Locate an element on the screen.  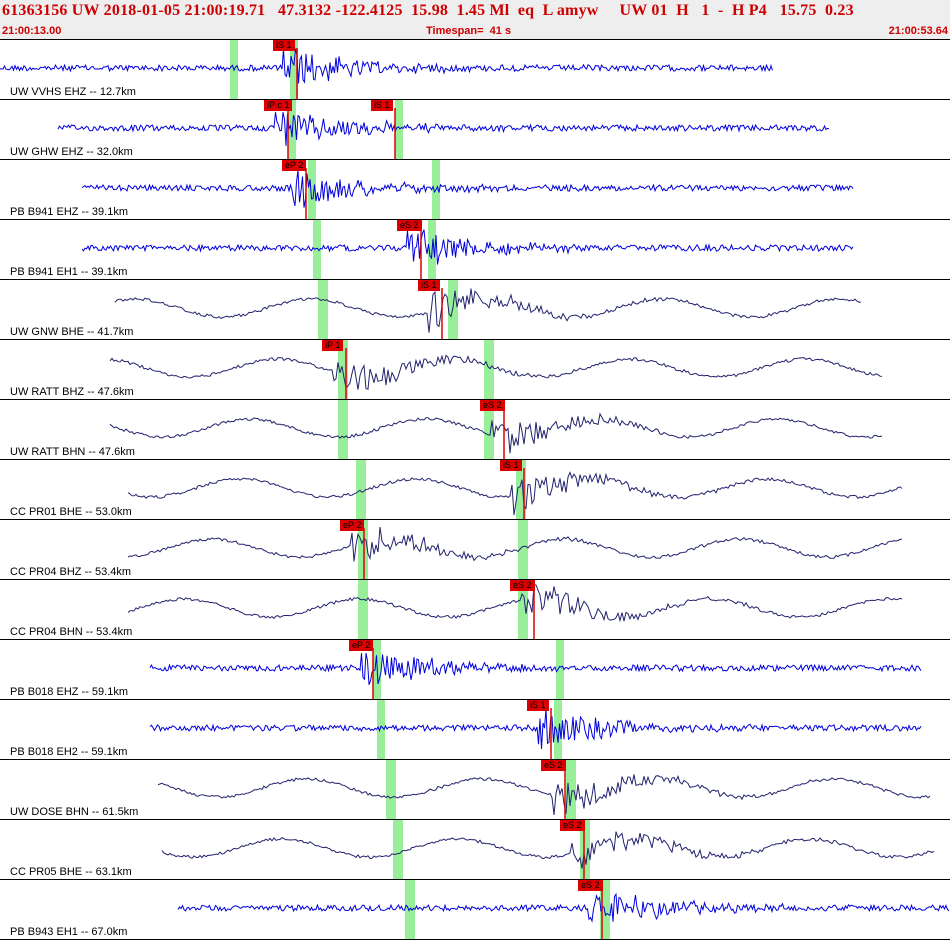
channel-panel: eS 2 UW DOSE BHN -- 61.5km is located at coordinates (475, 790).